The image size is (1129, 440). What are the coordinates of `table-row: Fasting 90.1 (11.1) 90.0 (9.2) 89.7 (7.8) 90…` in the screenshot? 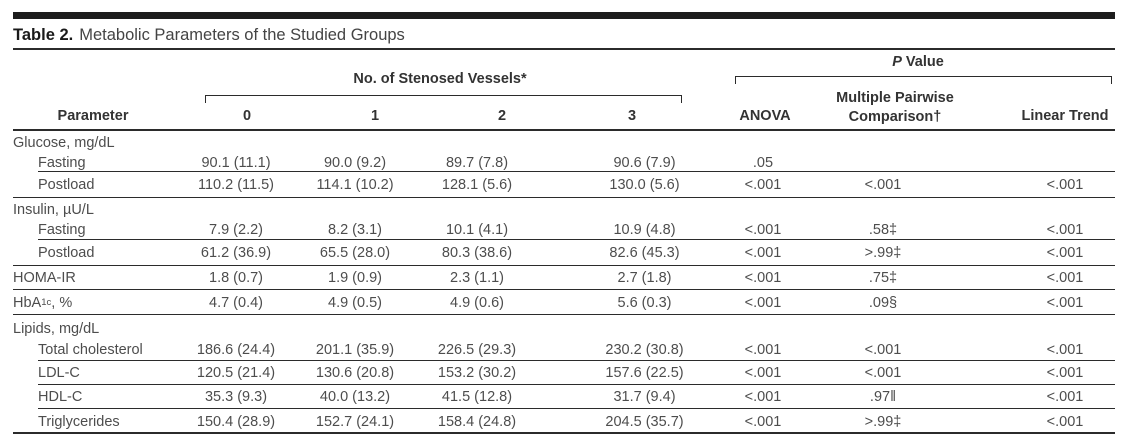 It's located at (564, 162).